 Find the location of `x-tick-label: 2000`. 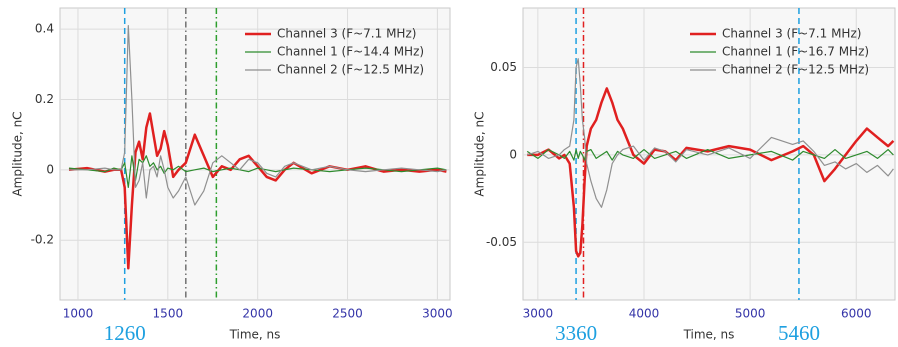

x-tick-label: 2000 is located at coordinates (257, 314).